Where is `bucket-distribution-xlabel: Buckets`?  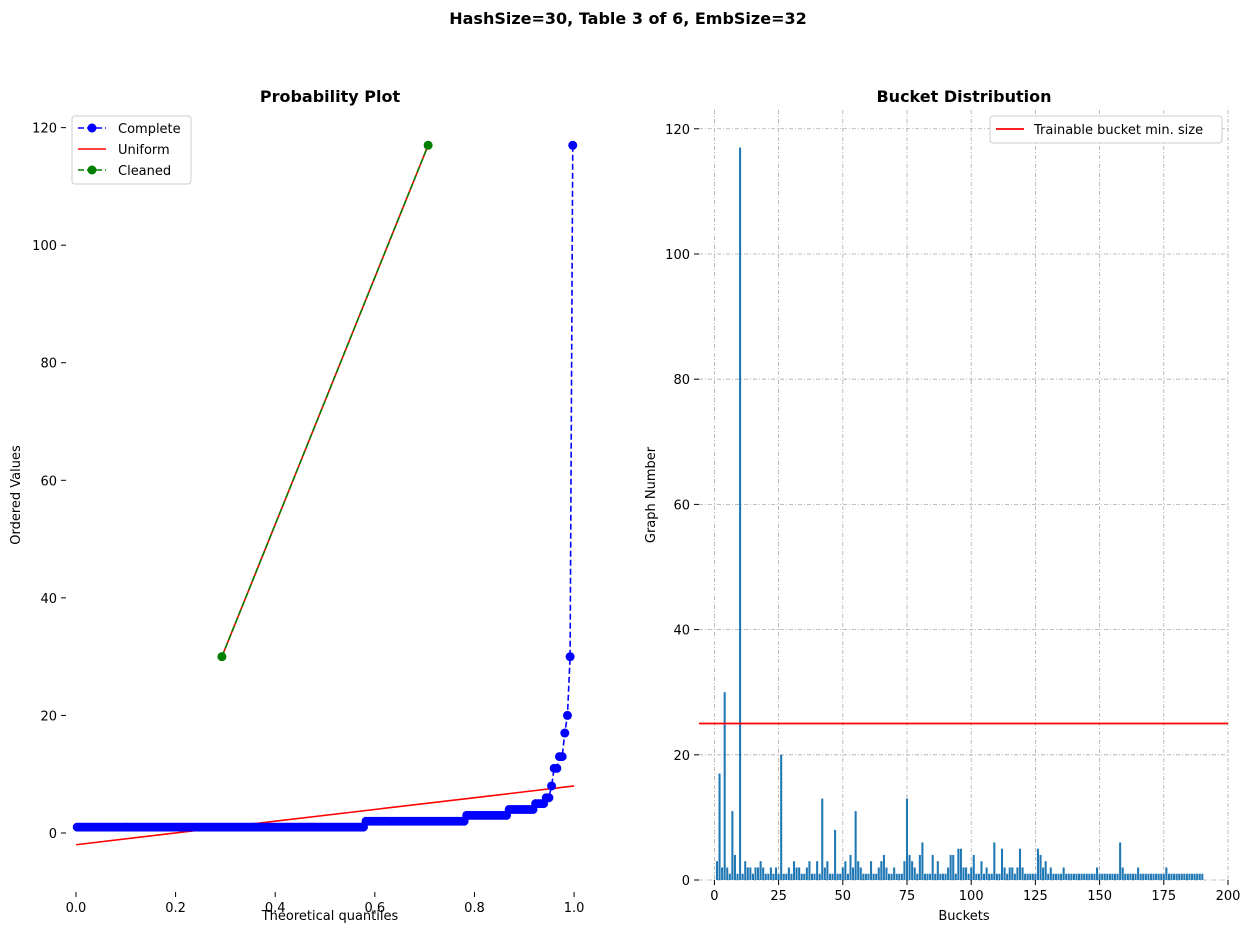 bucket-distribution-xlabel: Buckets is located at coordinates (963, 916).